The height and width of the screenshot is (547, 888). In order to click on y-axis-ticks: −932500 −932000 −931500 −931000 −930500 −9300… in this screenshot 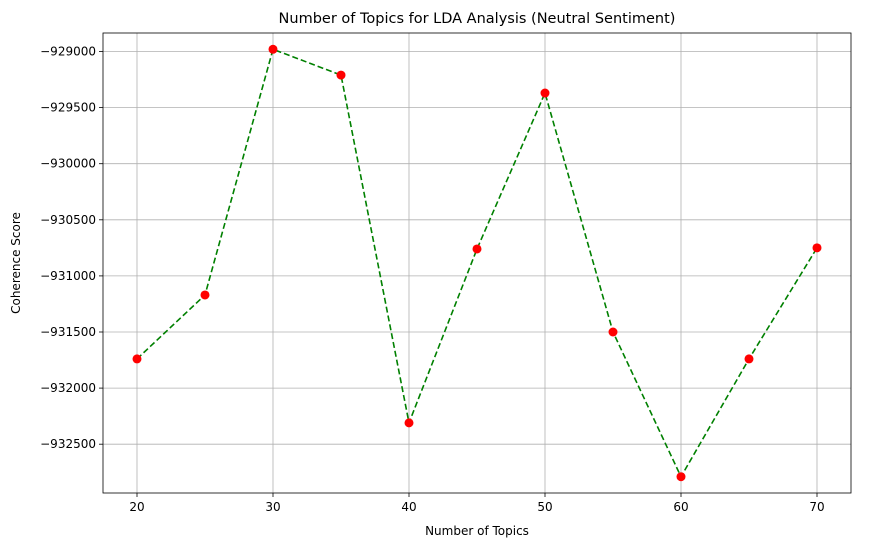, I will do `click(71, 248)`.